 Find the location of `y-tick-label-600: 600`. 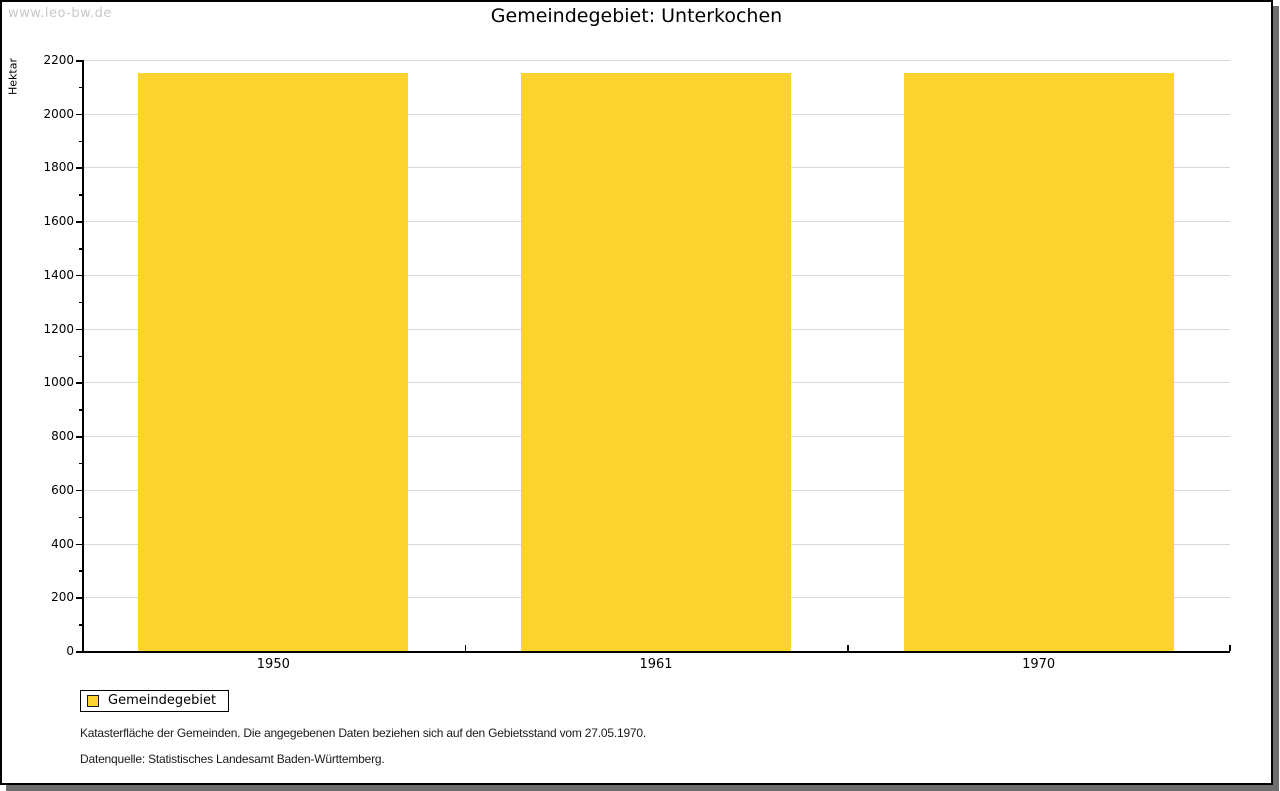

y-tick-label-600: 600 is located at coordinates (62, 489).